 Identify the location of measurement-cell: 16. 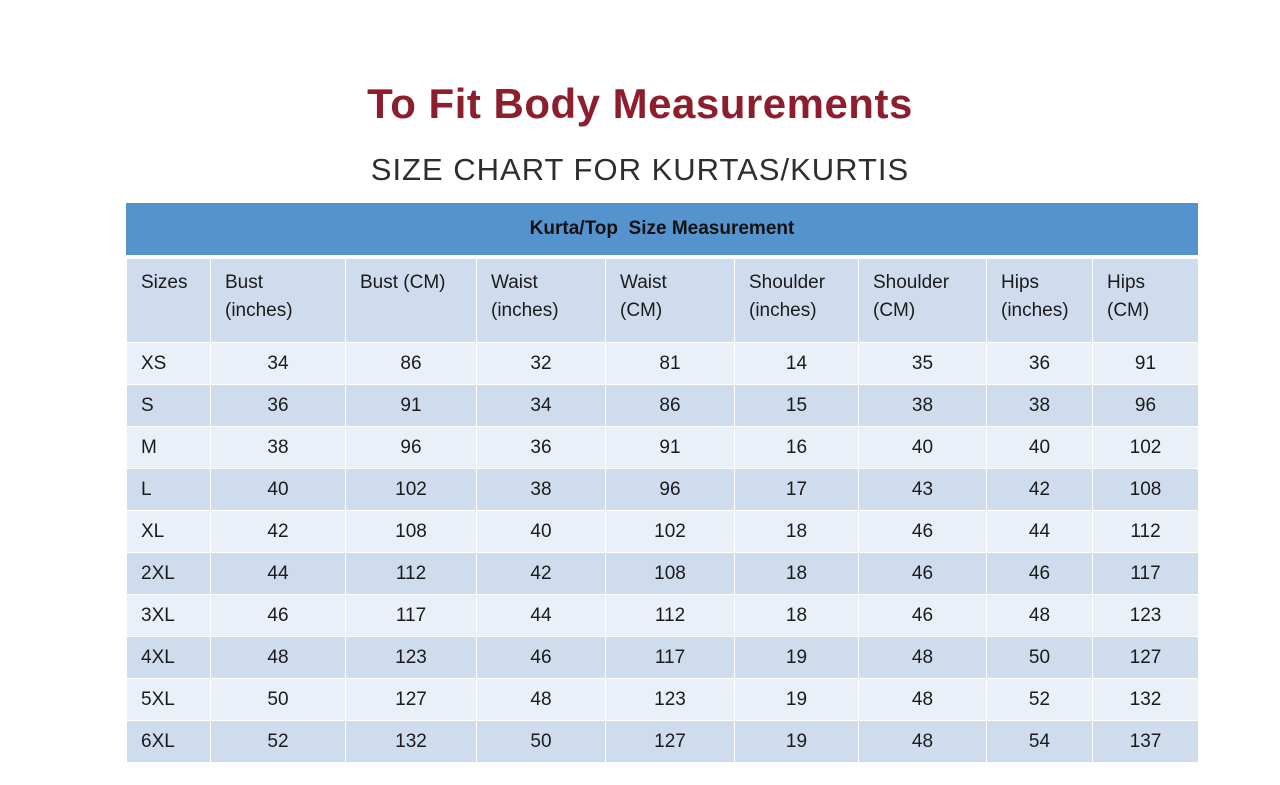
(796, 447).